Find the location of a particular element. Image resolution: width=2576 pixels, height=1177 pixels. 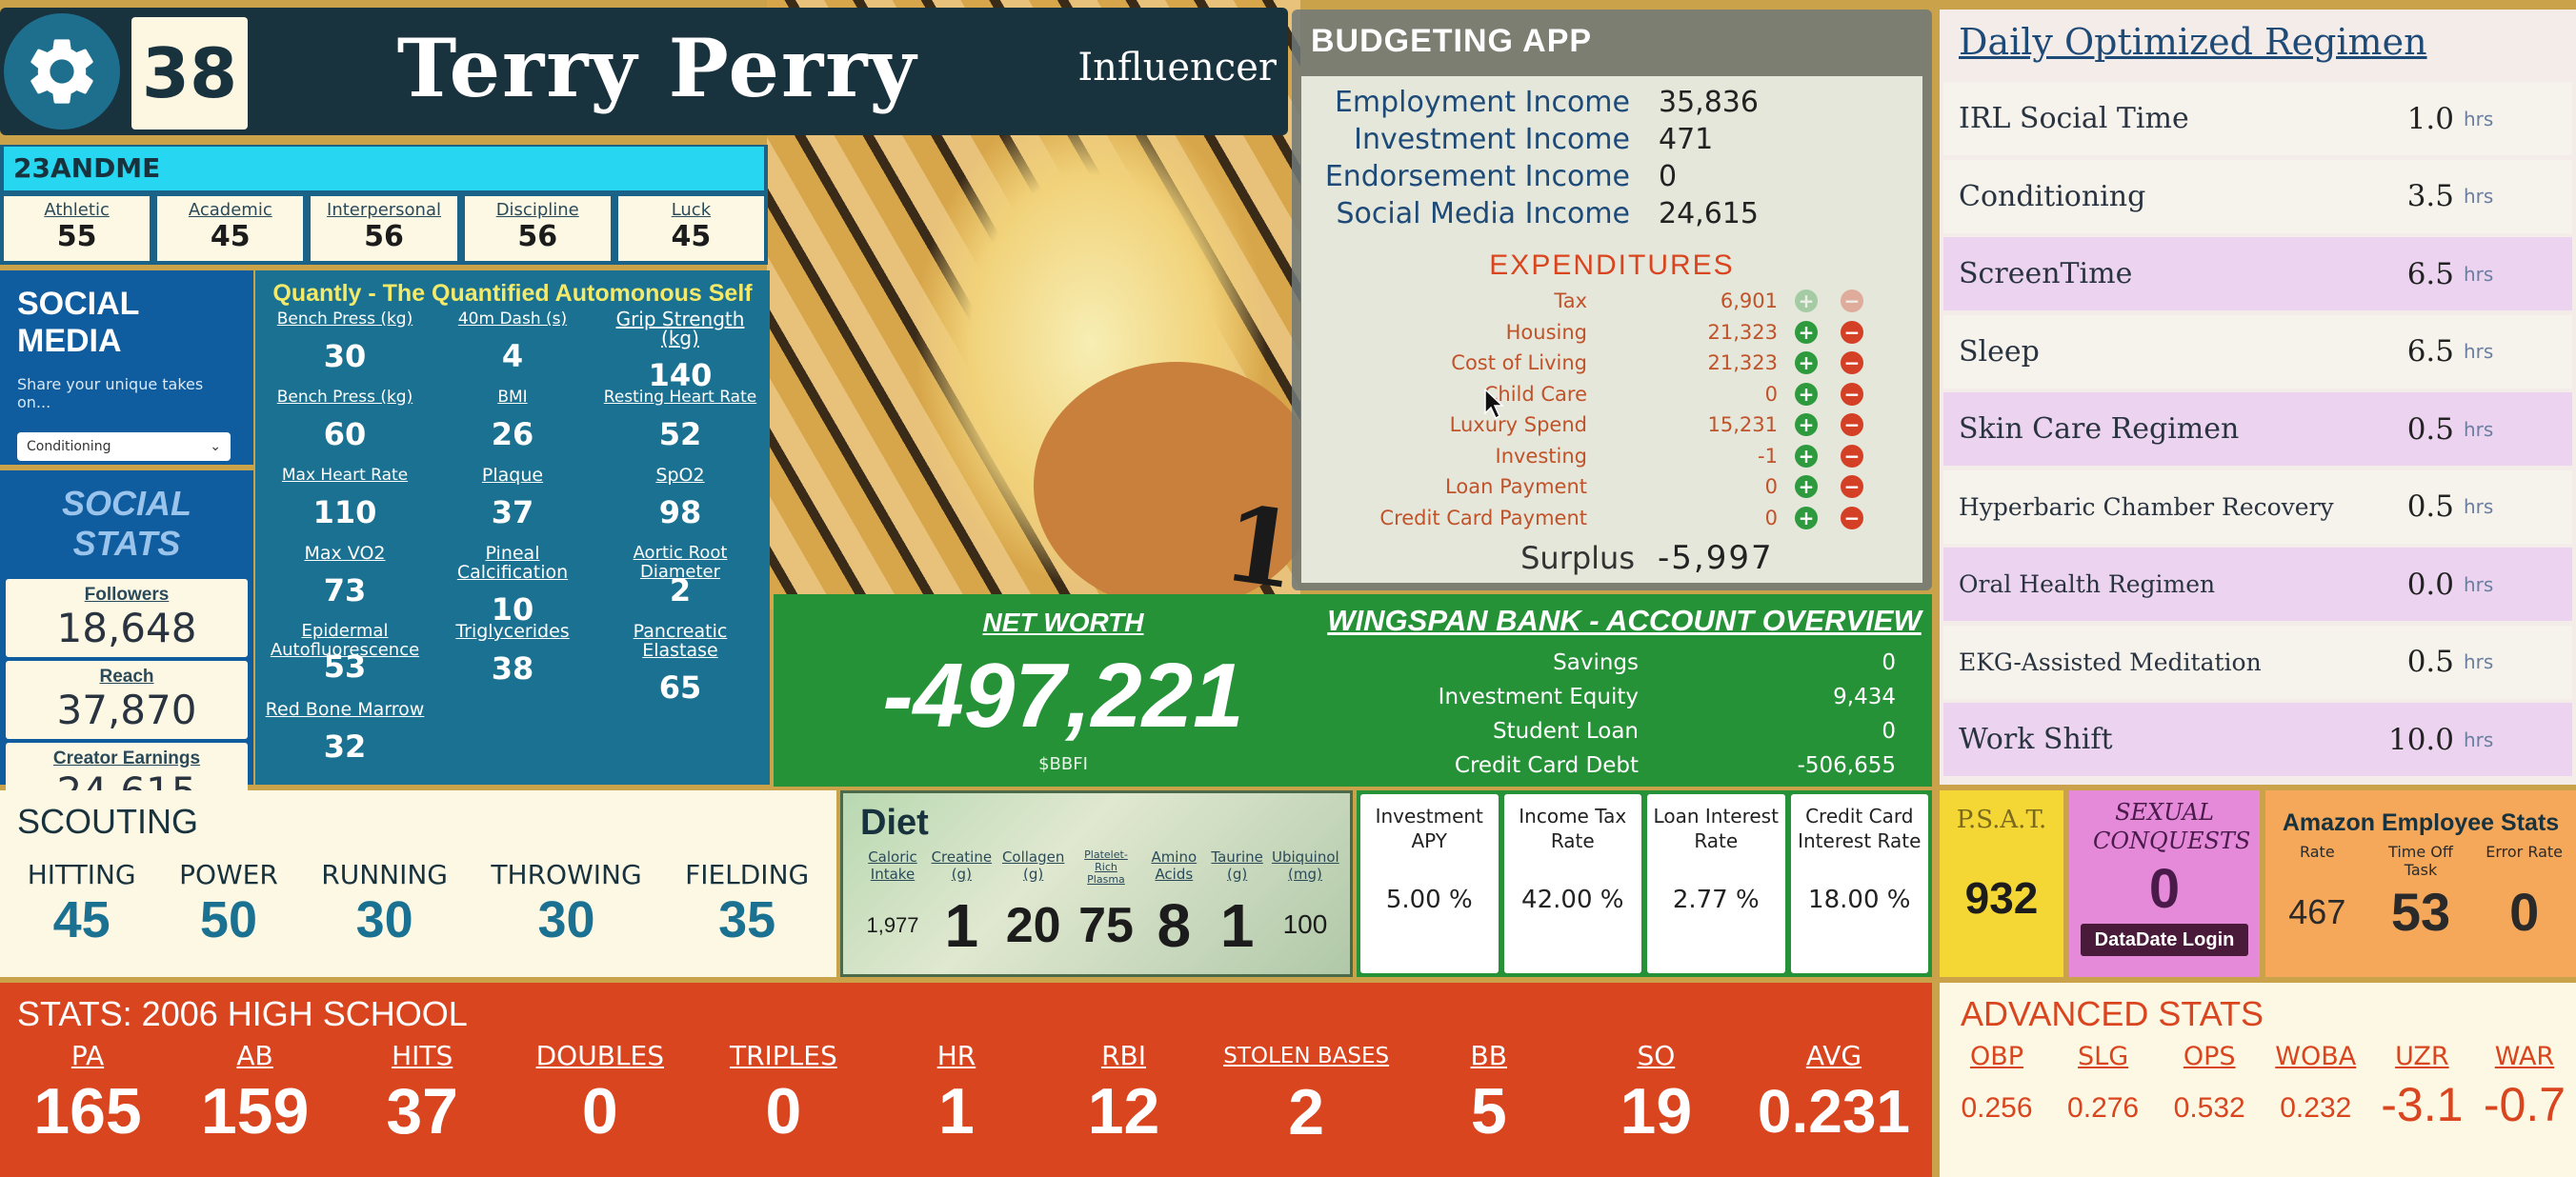

rate-card: Investment APY 5.00 % is located at coordinates (1429, 883).